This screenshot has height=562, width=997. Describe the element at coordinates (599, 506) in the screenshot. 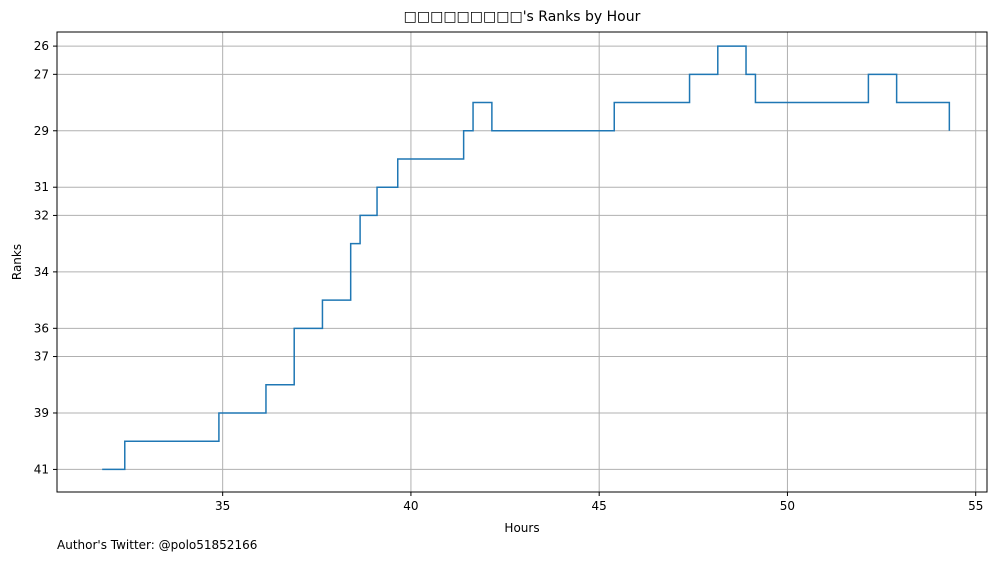

I see `x-tick-label: 45` at that location.